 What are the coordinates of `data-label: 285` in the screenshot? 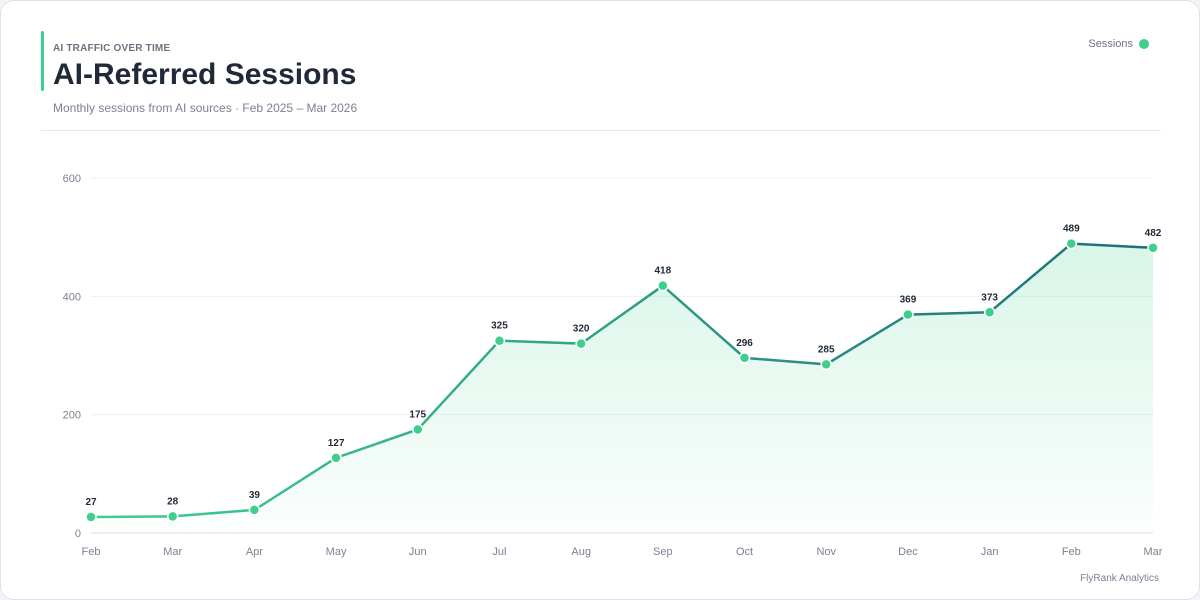 It's located at (826, 349).